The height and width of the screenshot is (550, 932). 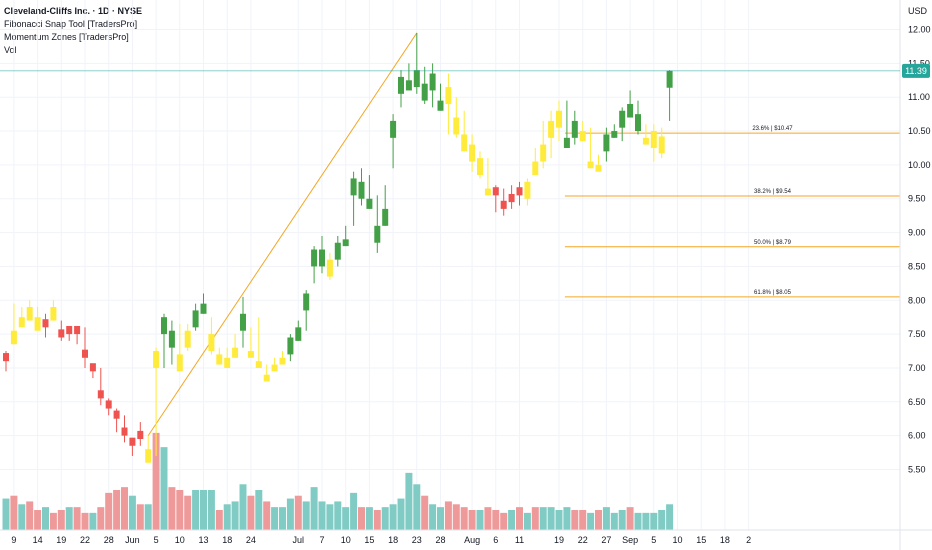 I want to click on y-tick-label: 11.50, so click(x=919, y=63).